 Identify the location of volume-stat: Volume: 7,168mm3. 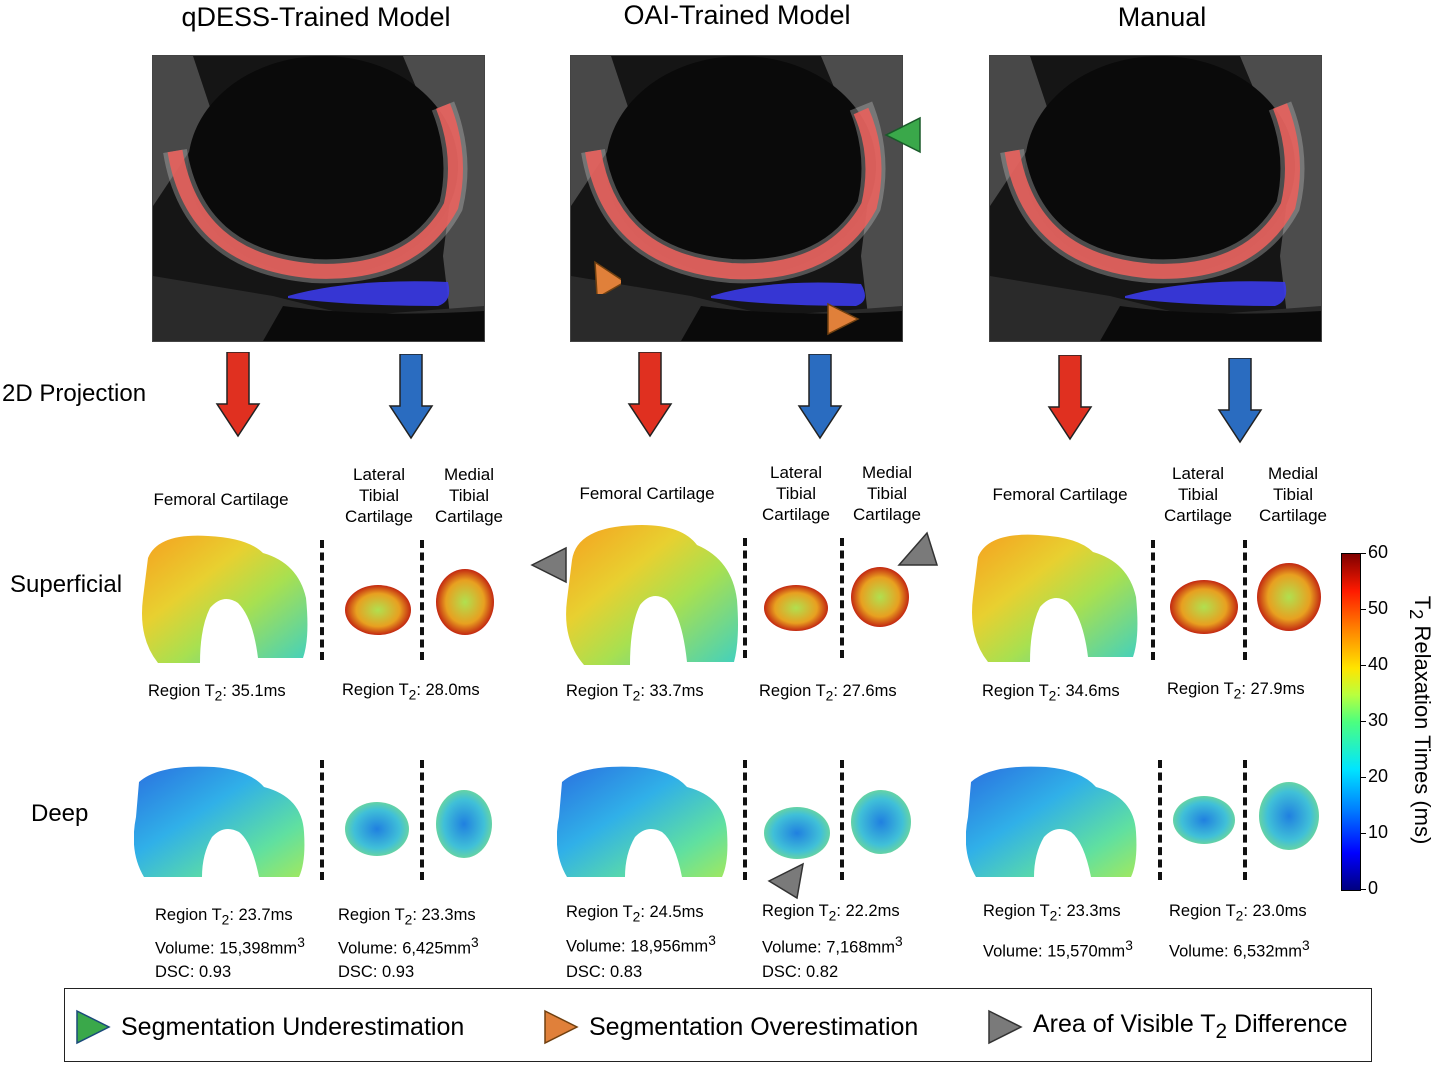
(832, 945).